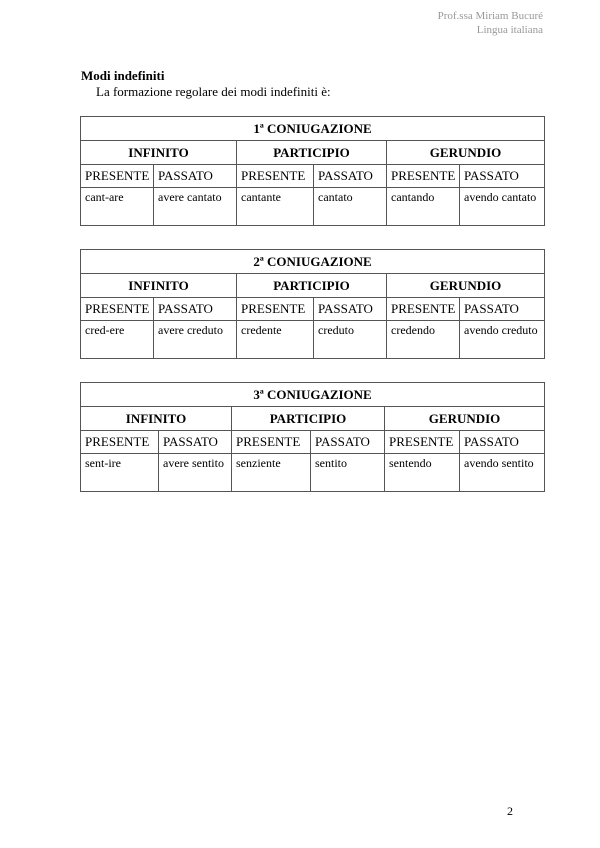  Describe the element at coordinates (117, 206) in the screenshot. I see `verb-form-cell: cant-are` at that location.